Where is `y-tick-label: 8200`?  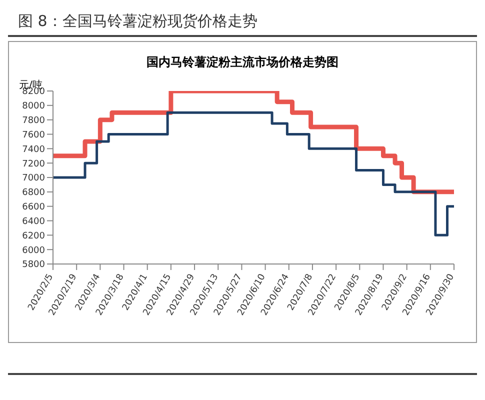
y-tick-label: 8200 is located at coordinates (34, 92).